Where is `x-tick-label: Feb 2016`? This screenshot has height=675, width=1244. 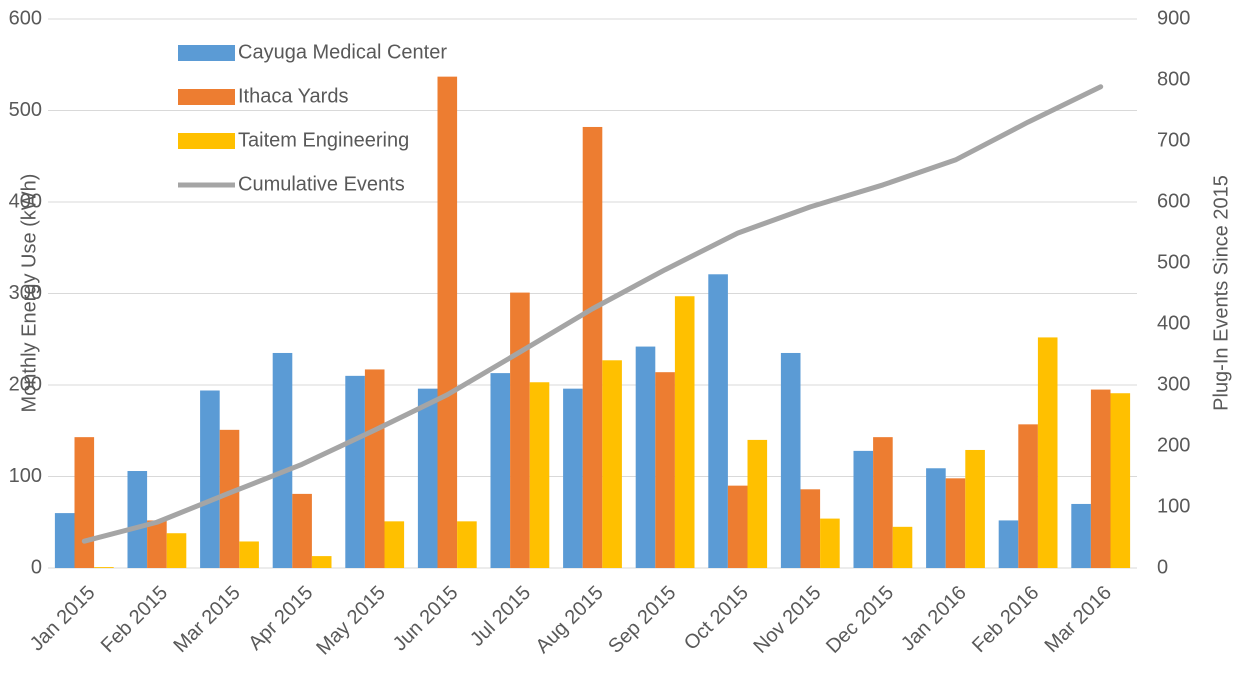 x-tick-label: Feb 2016 is located at coordinates (1005, 619).